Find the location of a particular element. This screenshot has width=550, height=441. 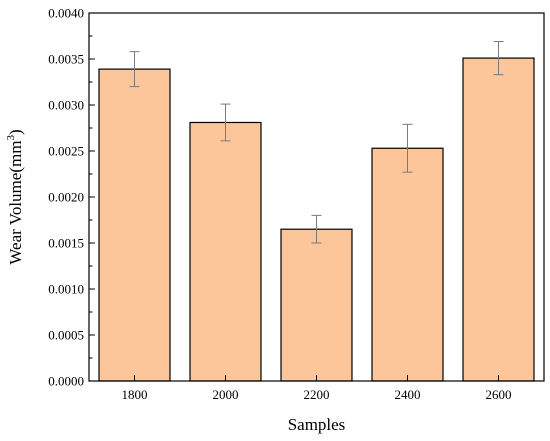

x-tick-label: 2200 is located at coordinates (317, 394).